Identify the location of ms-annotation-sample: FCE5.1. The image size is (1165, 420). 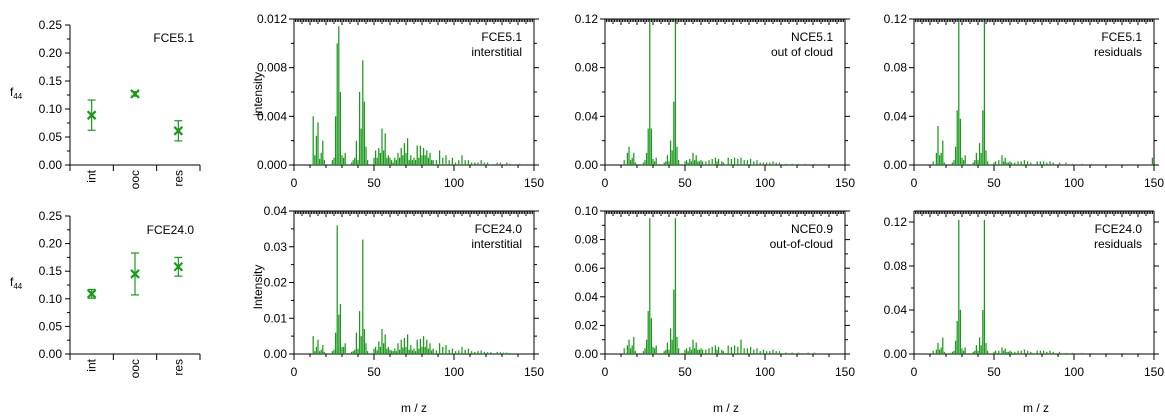
(1121, 37).